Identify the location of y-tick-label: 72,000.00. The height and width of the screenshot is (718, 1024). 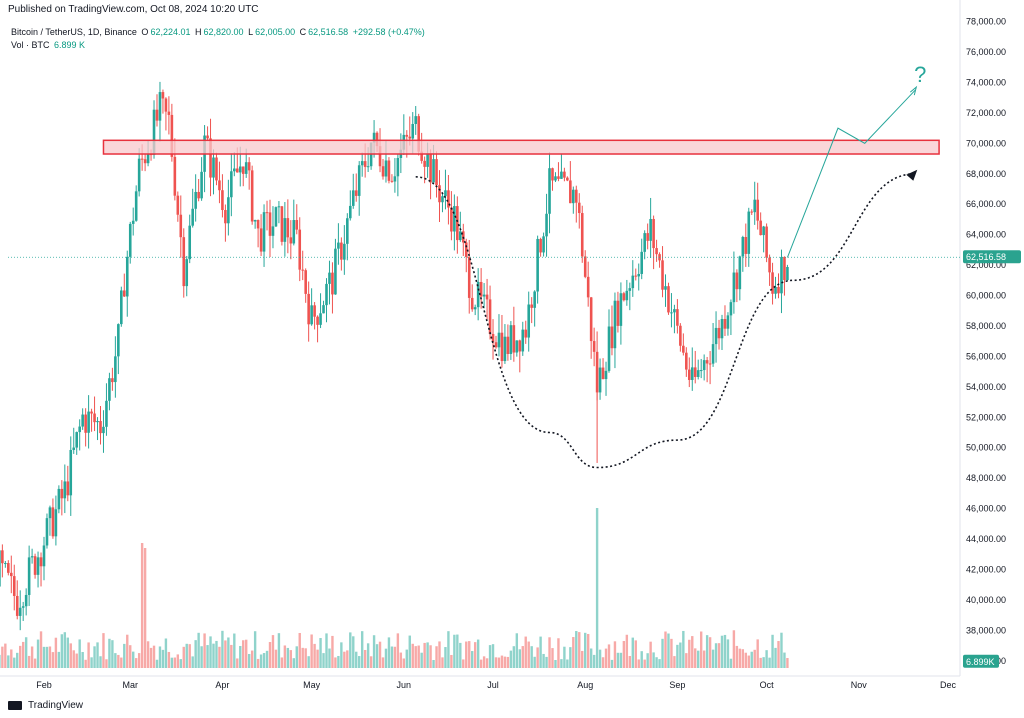
(986, 113).